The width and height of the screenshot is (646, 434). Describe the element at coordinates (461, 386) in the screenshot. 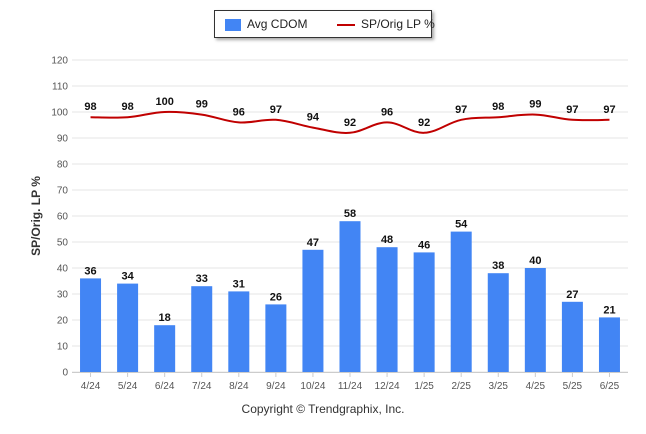

I see `x-tick-label: 2/25` at that location.